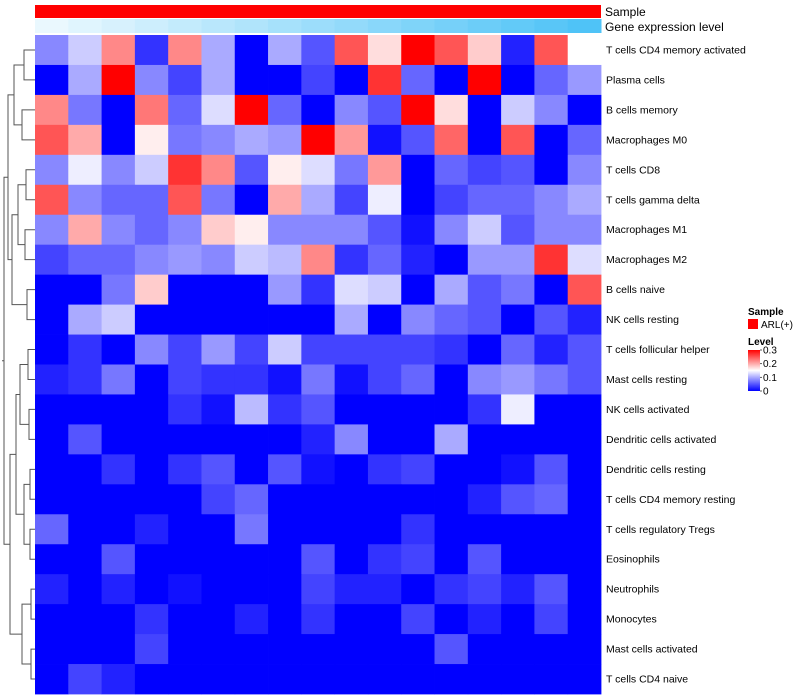  I want to click on annotation-track-sample, so click(318, 11).